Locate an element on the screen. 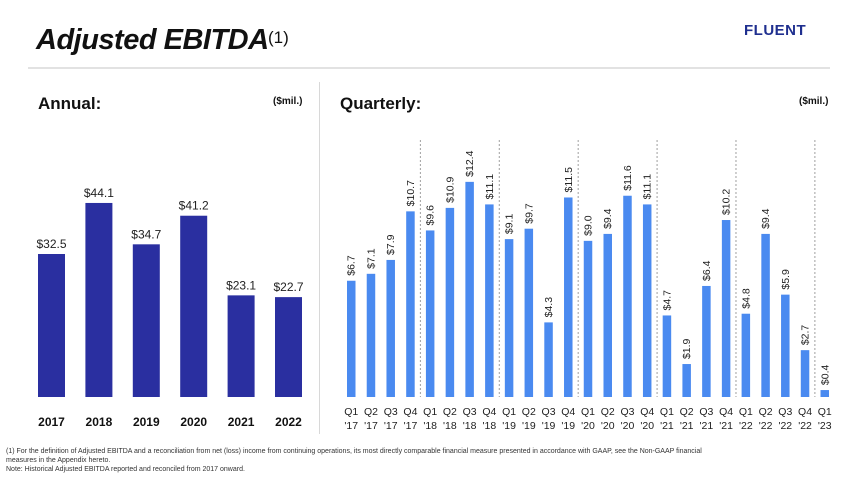  quarterly-bar-value-label: $12.4 is located at coordinates (470, 163).